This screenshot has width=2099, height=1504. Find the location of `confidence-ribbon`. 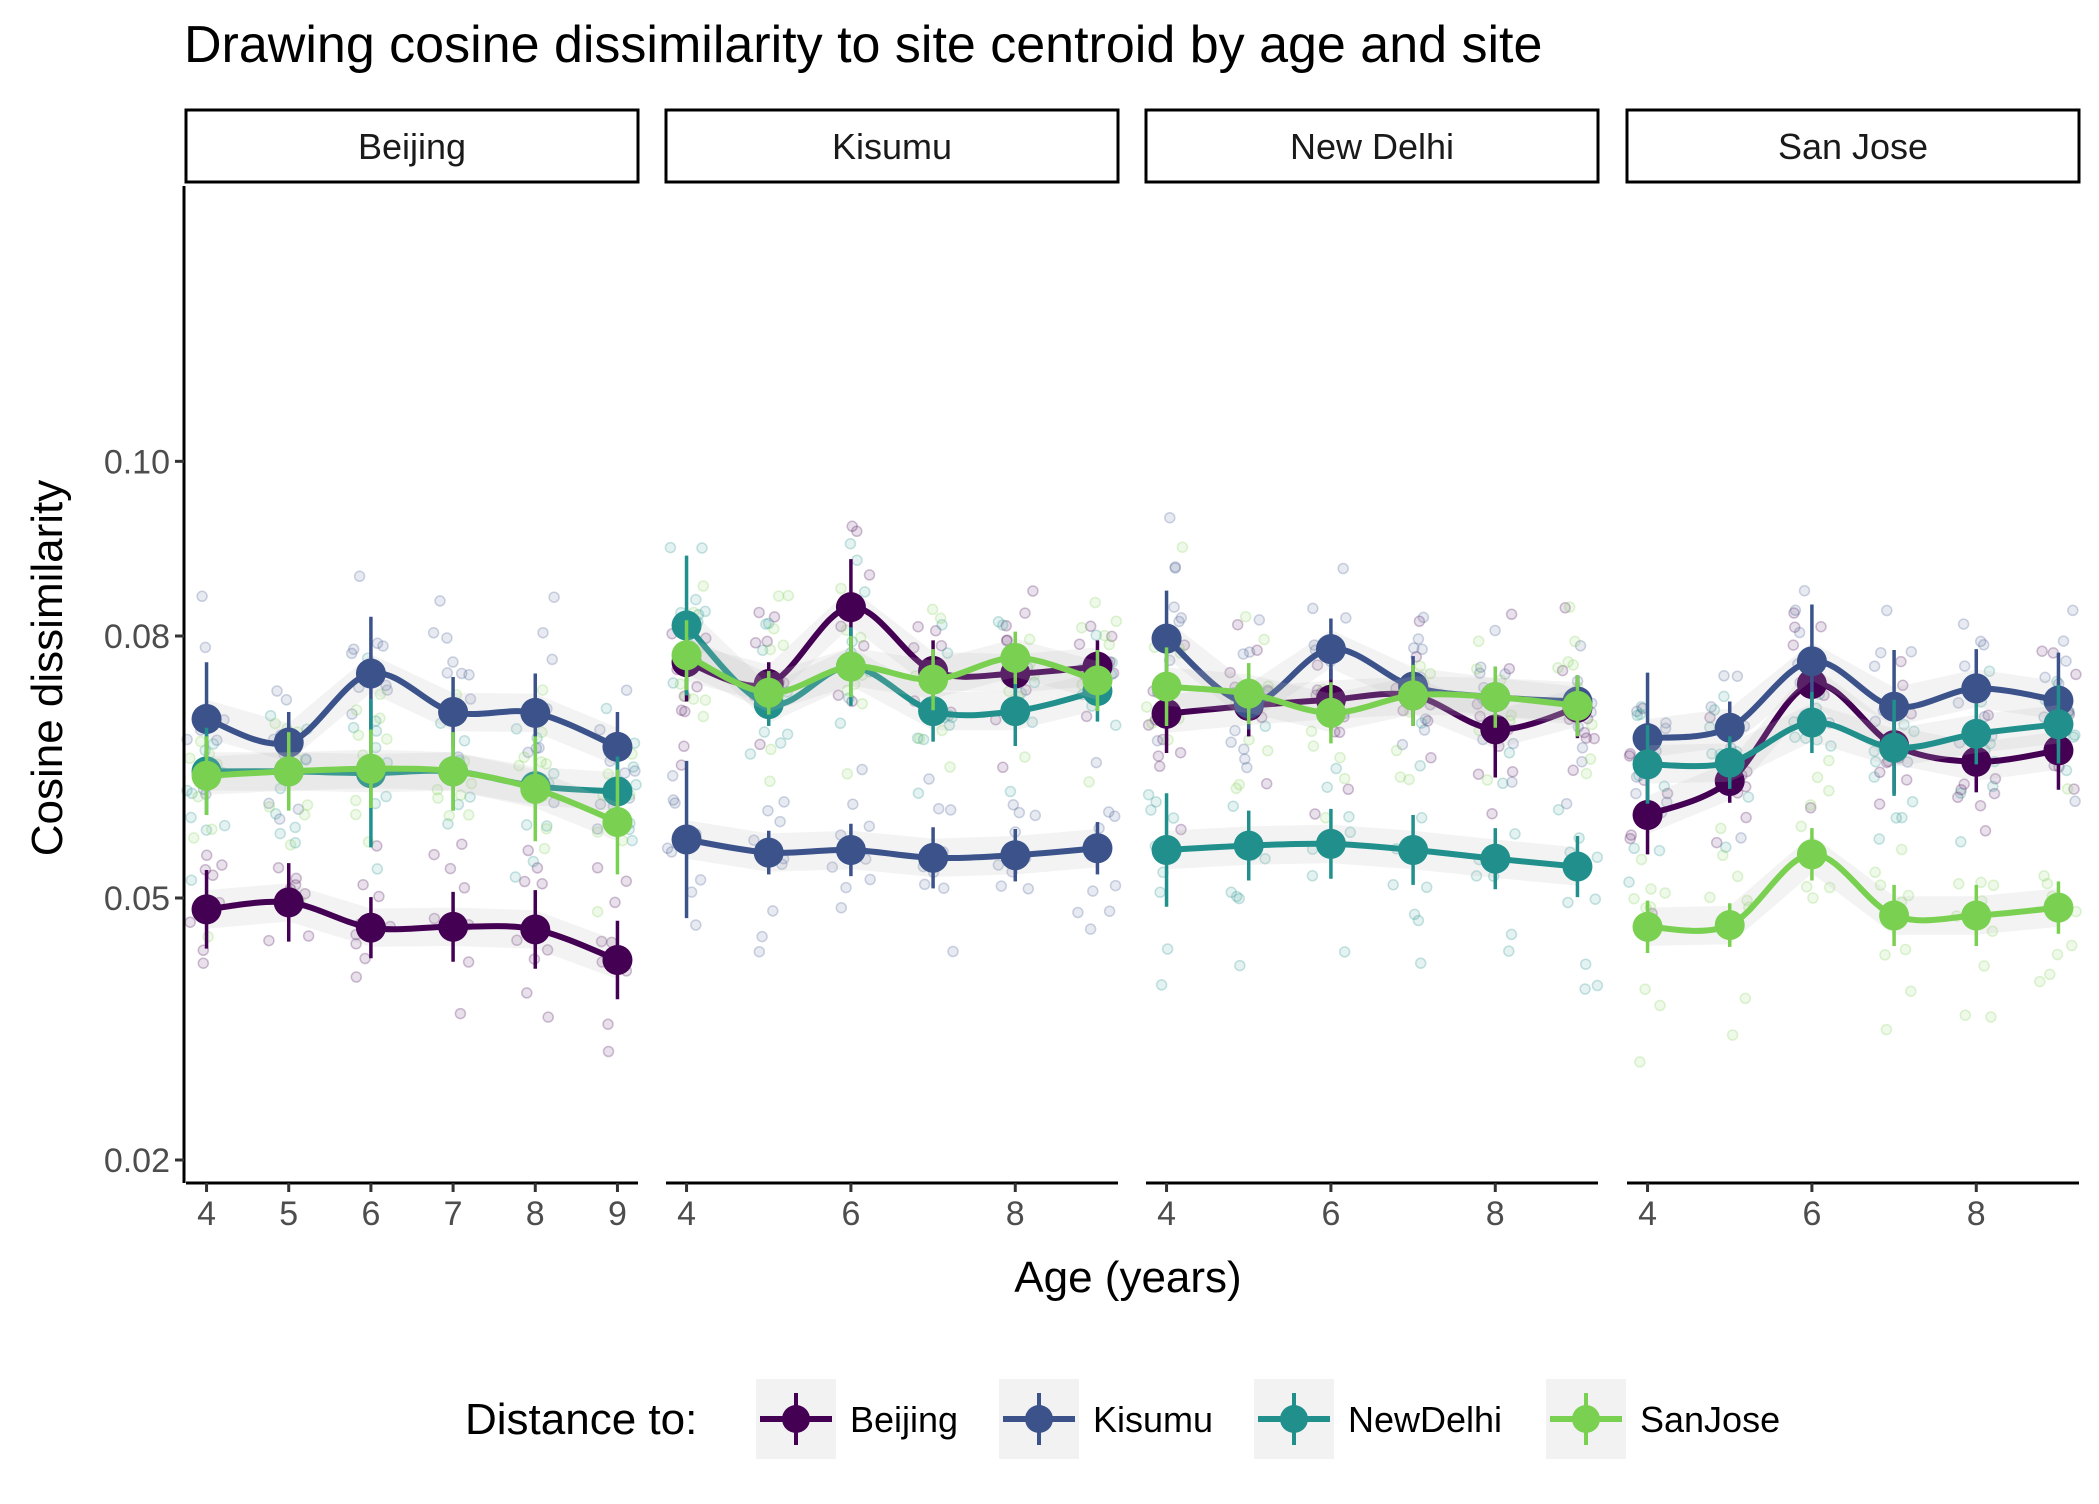

confidence-ribbon is located at coordinates (412, 710).